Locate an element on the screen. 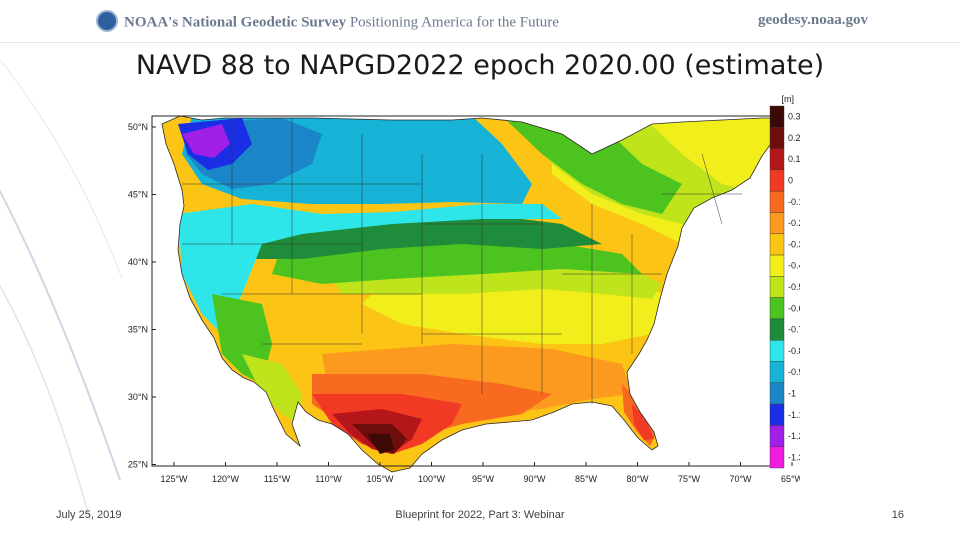  header-tagline: Positioning America for the Future is located at coordinates (454, 22).